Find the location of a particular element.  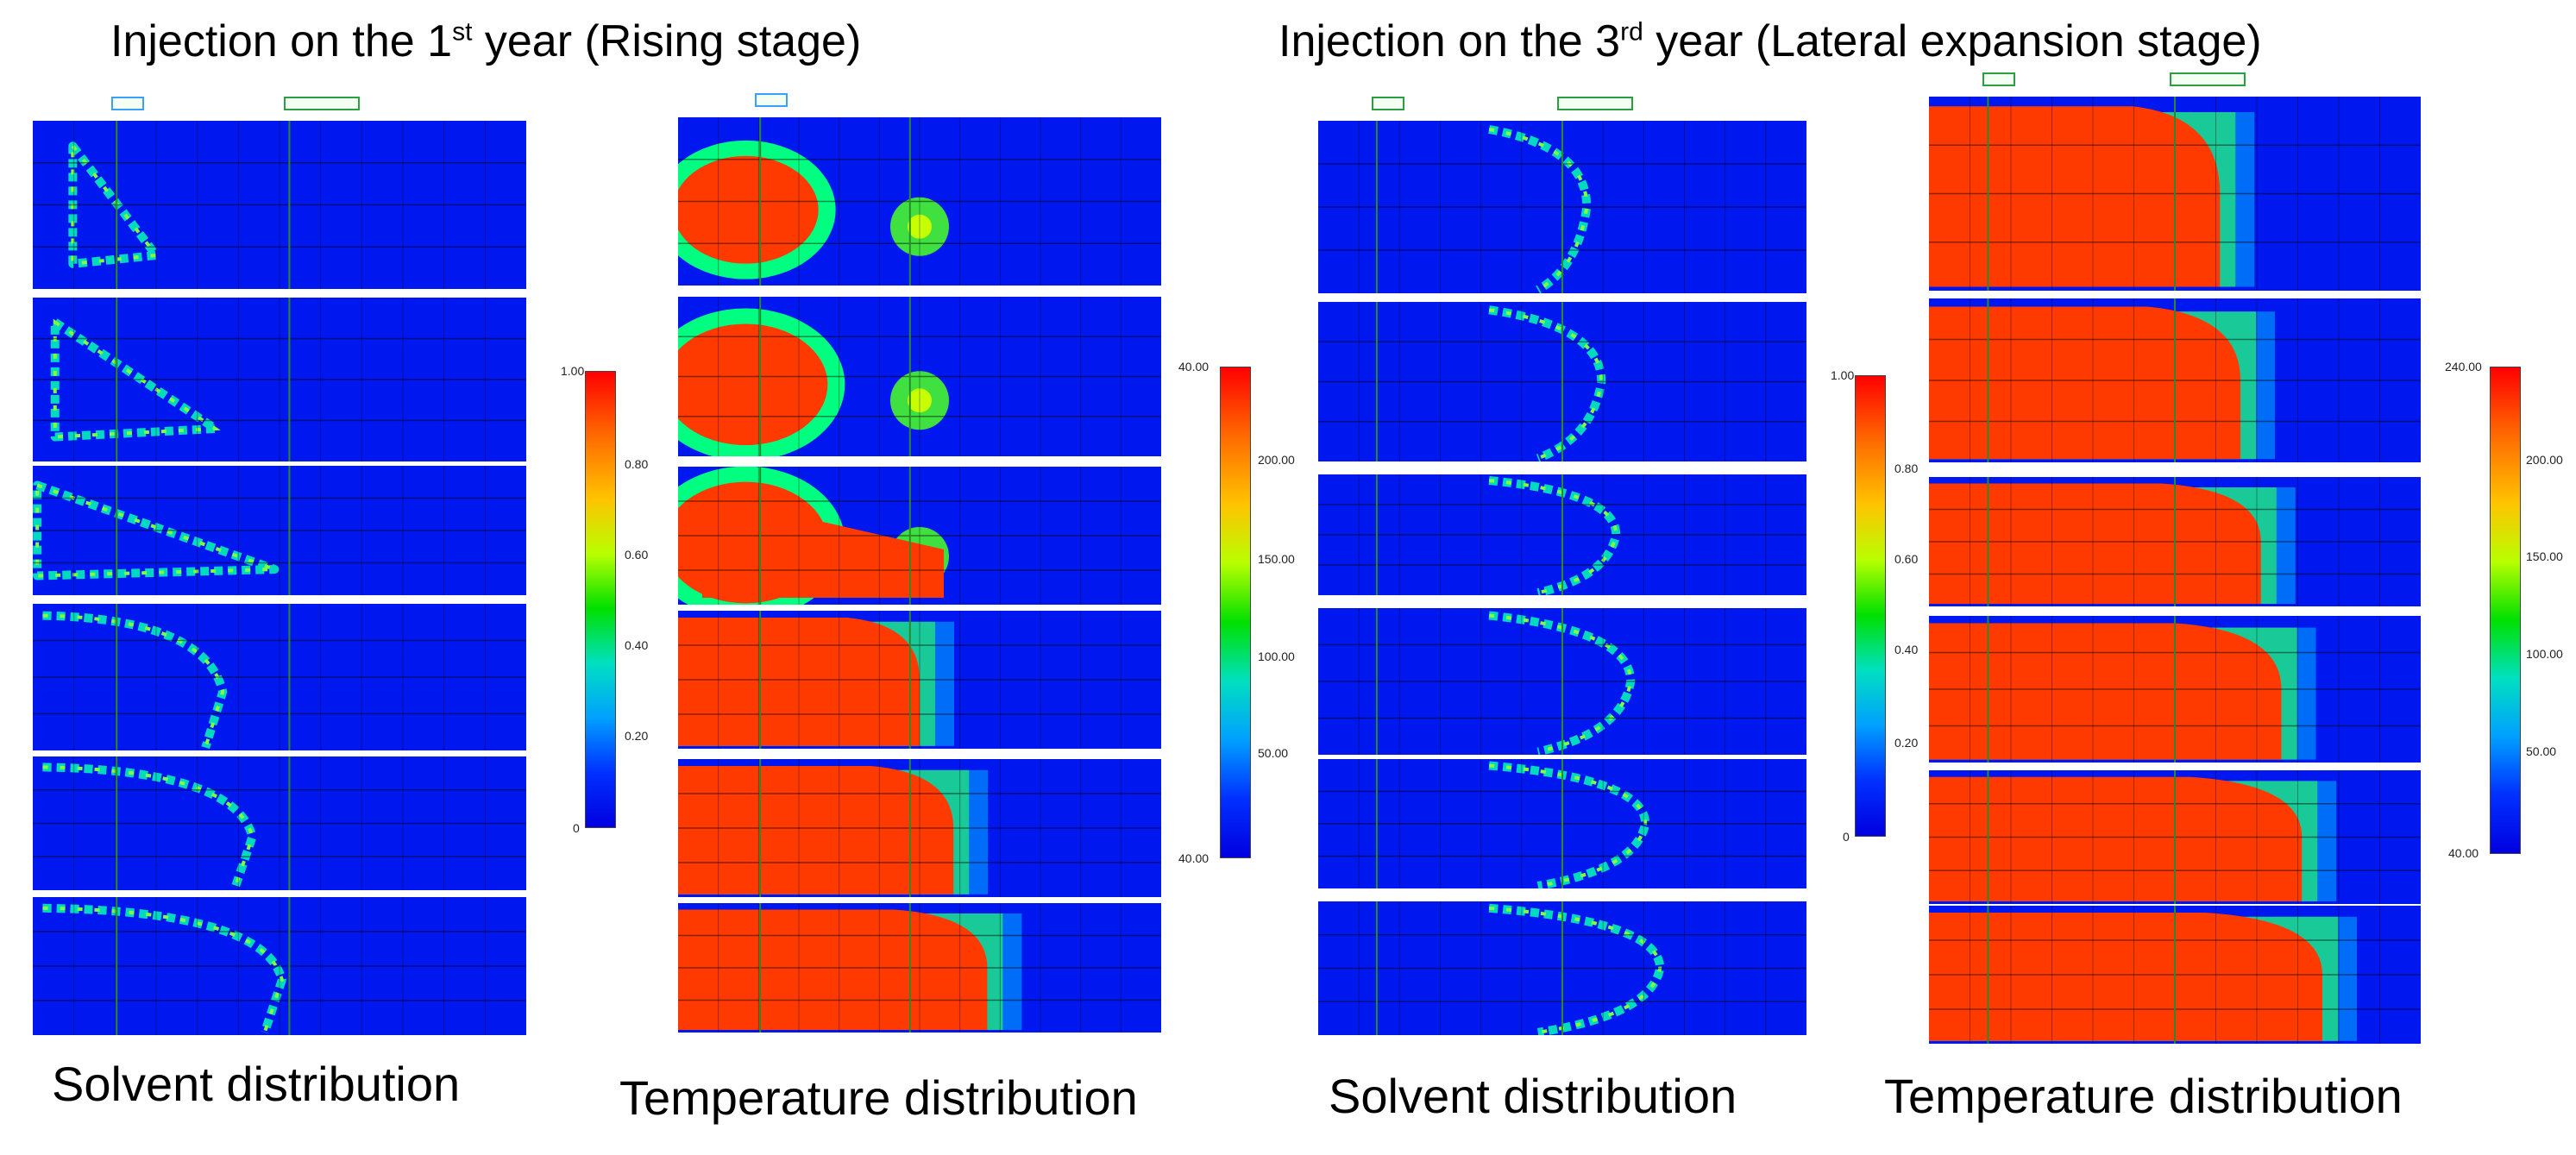

colorbar-temp-2-gradient is located at coordinates (2505, 610).